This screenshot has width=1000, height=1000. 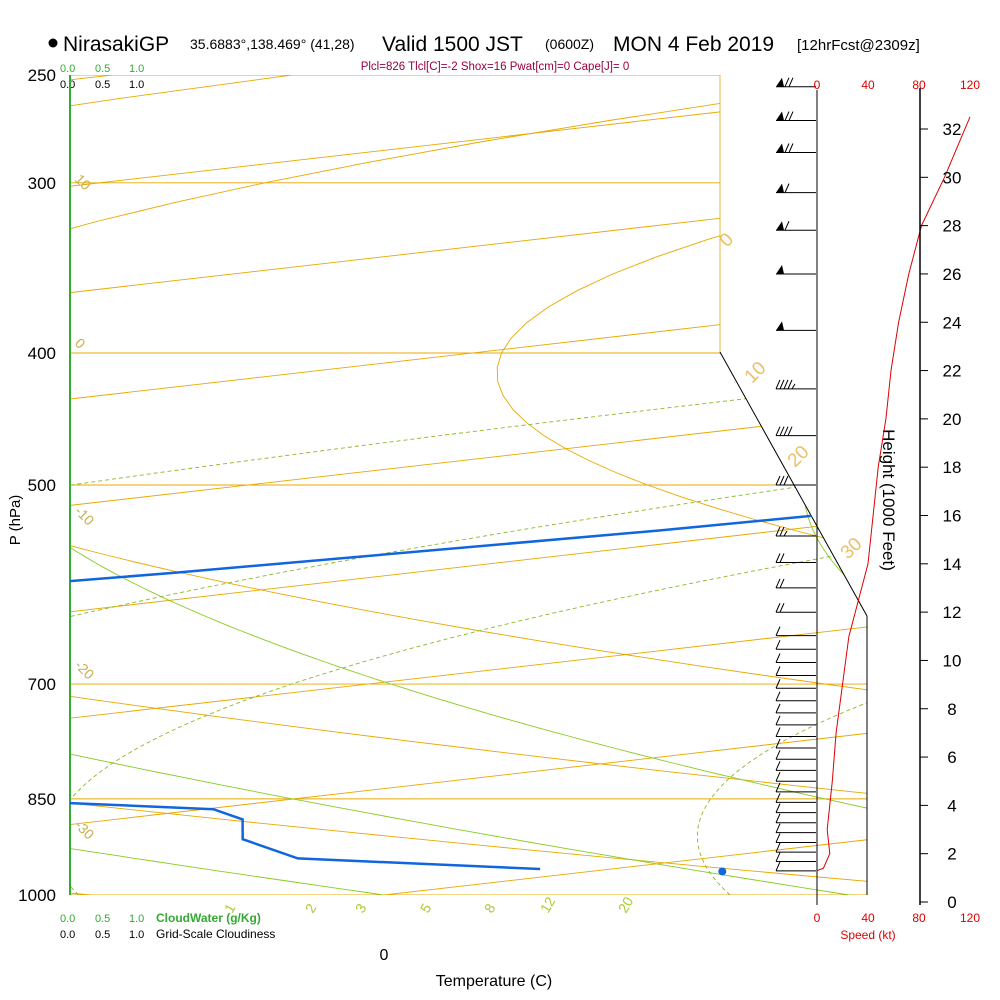 What do you see at coordinates (102, 85) in the screenshot?
I see `cloudiness-tick-top-1: 0.5` at bounding box center [102, 85].